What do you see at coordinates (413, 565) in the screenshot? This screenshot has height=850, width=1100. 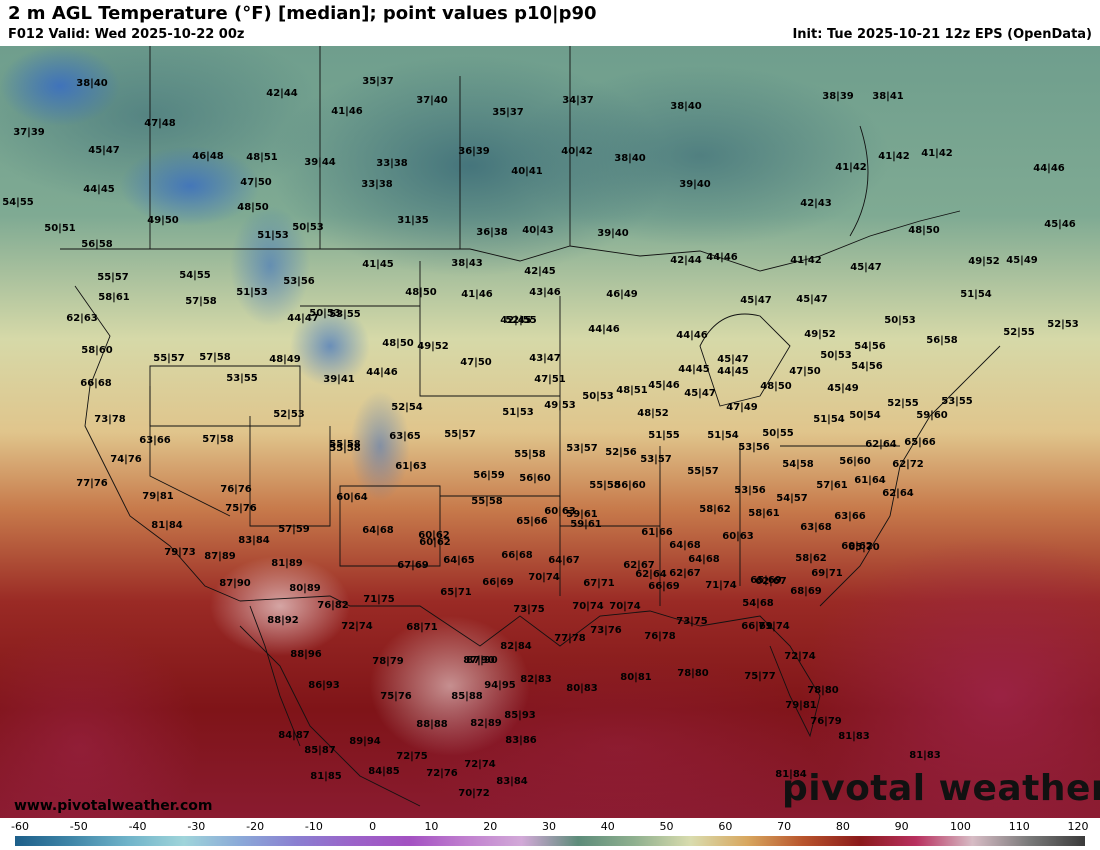 I see `point-value: 67|69` at bounding box center [413, 565].